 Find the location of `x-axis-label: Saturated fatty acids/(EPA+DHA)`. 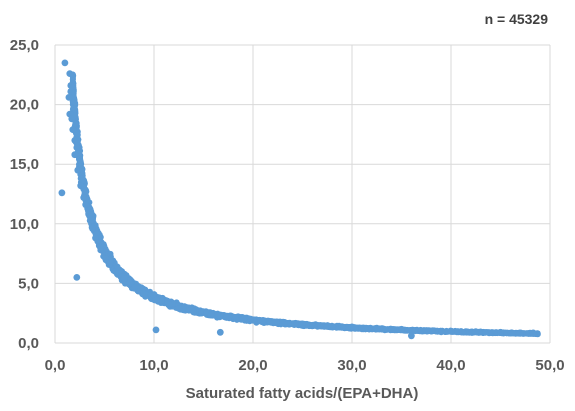

x-axis-label: Saturated fatty acids/(EPA+DHA) is located at coordinates (302, 393).